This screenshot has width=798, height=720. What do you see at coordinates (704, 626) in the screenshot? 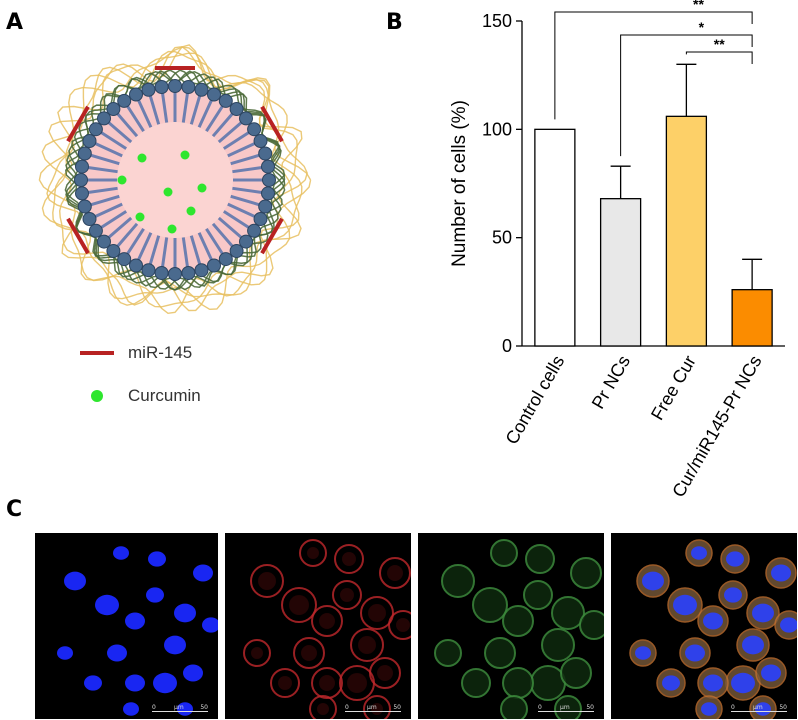
I see `micrograph-merged: 0 μm 50` at bounding box center [704, 626].